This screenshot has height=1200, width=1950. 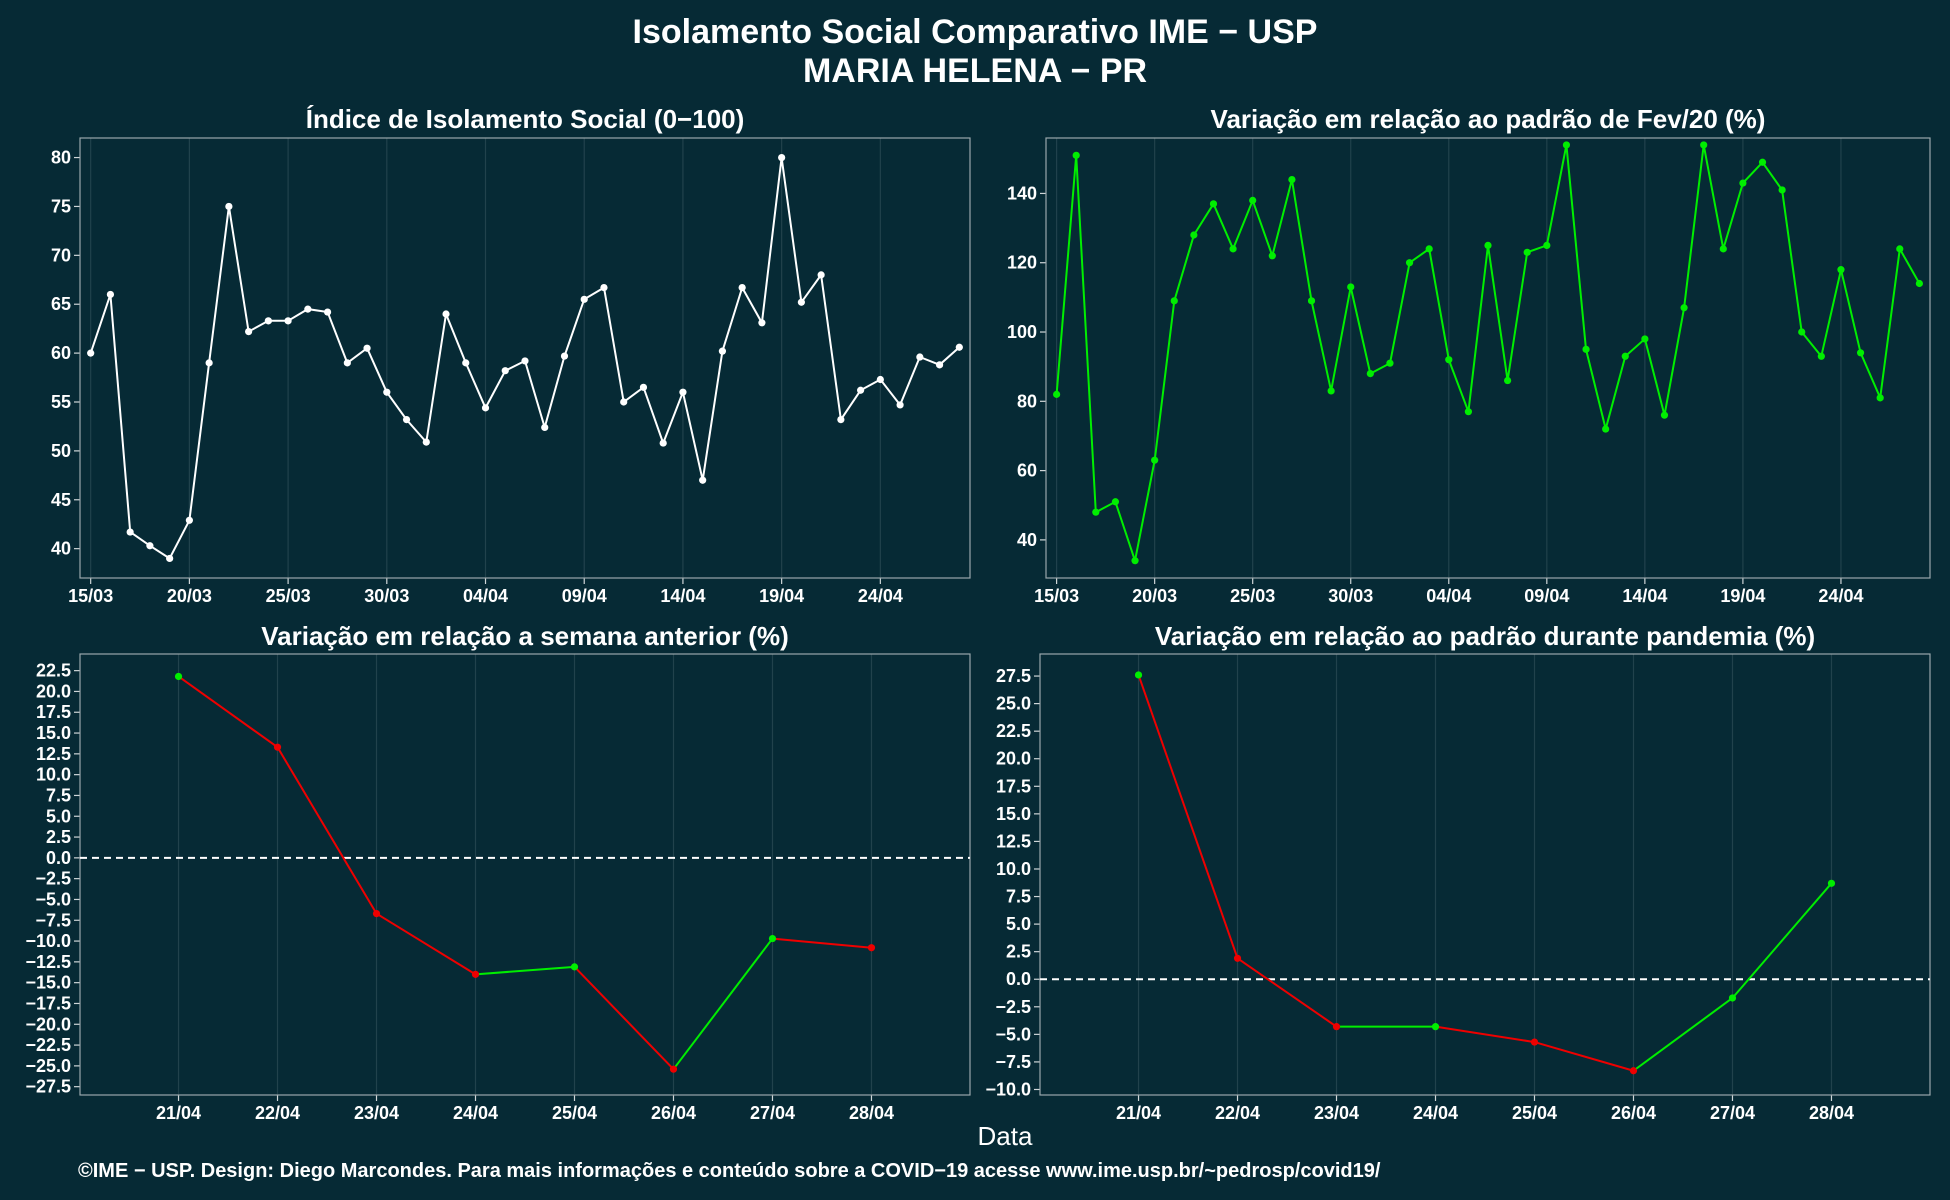 I want to click on y-tick-label: 40, so click(x=61, y=549).